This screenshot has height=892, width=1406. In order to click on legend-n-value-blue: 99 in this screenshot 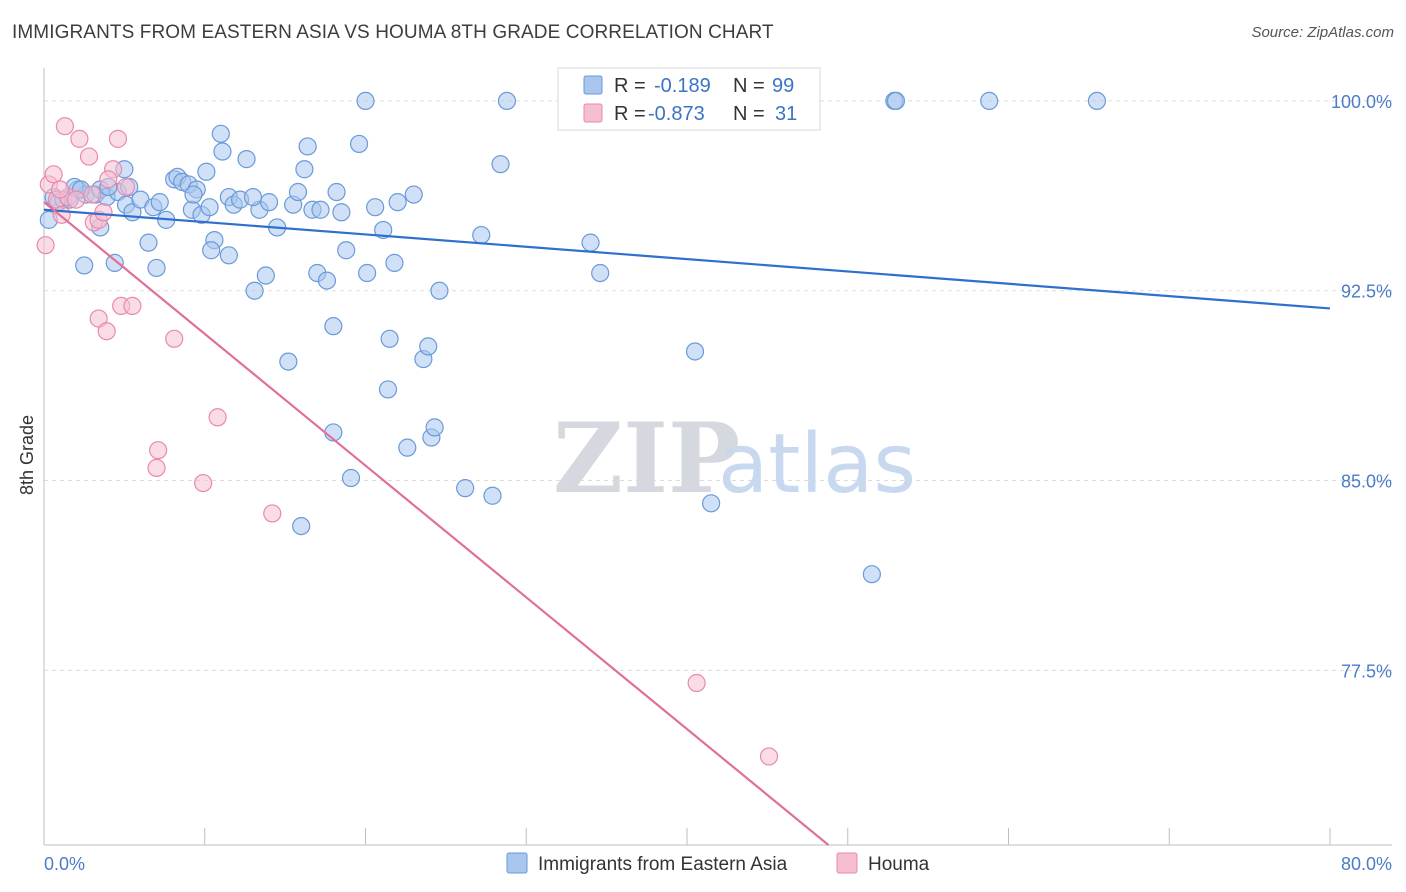, I will do `click(783, 86)`.